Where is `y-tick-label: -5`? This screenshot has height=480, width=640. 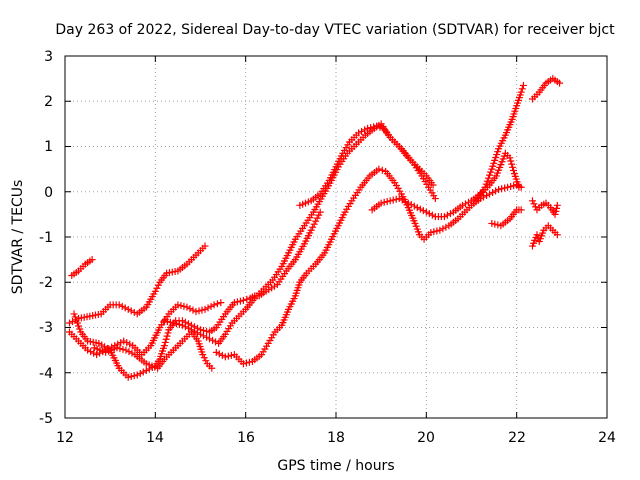 y-tick-label: -5 is located at coordinates (46, 419).